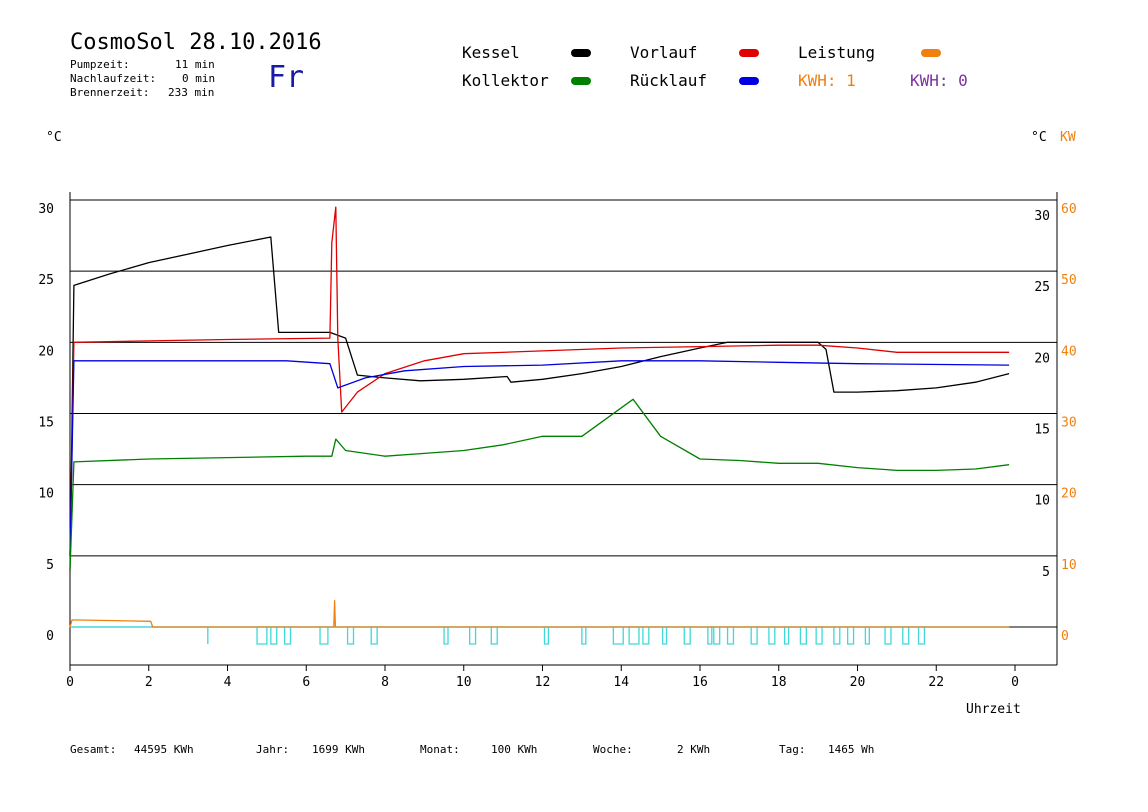 This screenshot has height=812, width=1148. I want to click on y-tick-label-right: 25, so click(1042, 287).